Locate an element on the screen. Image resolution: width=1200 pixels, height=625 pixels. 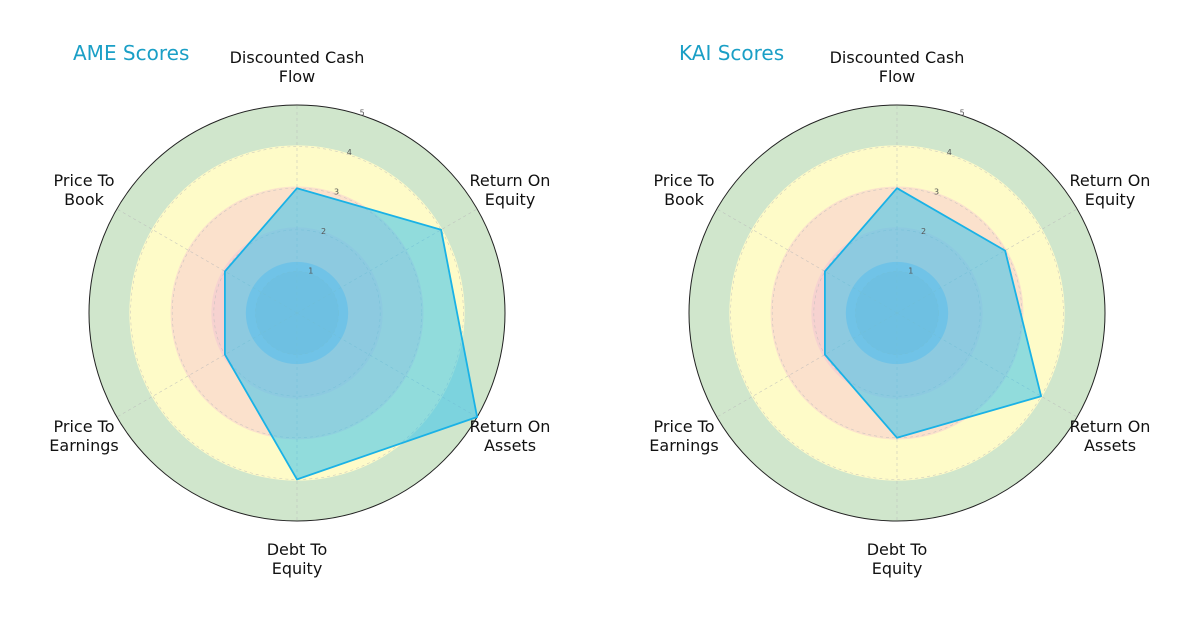
ame-axis-label: Price To Book is located at coordinates (84, 190).